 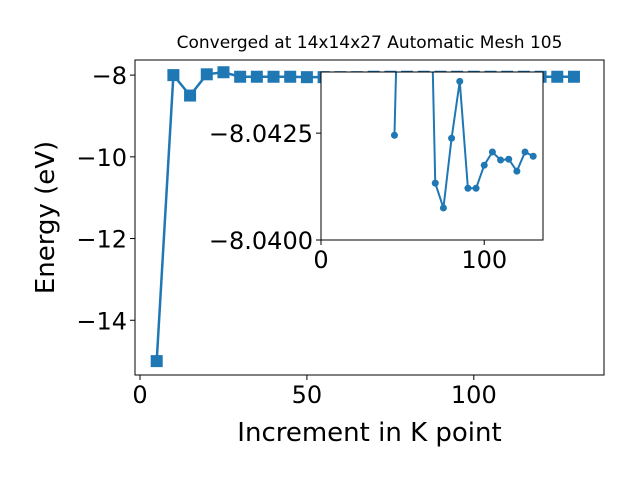 What do you see at coordinates (46, 217) in the screenshot?
I see `y-axis-label: Energy (eV)` at bounding box center [46, 217].